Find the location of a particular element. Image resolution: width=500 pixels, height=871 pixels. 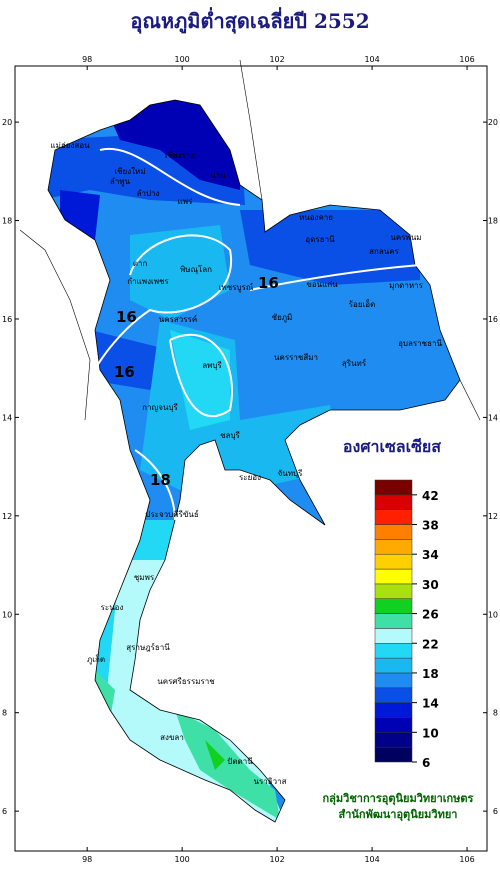

colorbar-label: 34 is located at coordinates (430, 555).